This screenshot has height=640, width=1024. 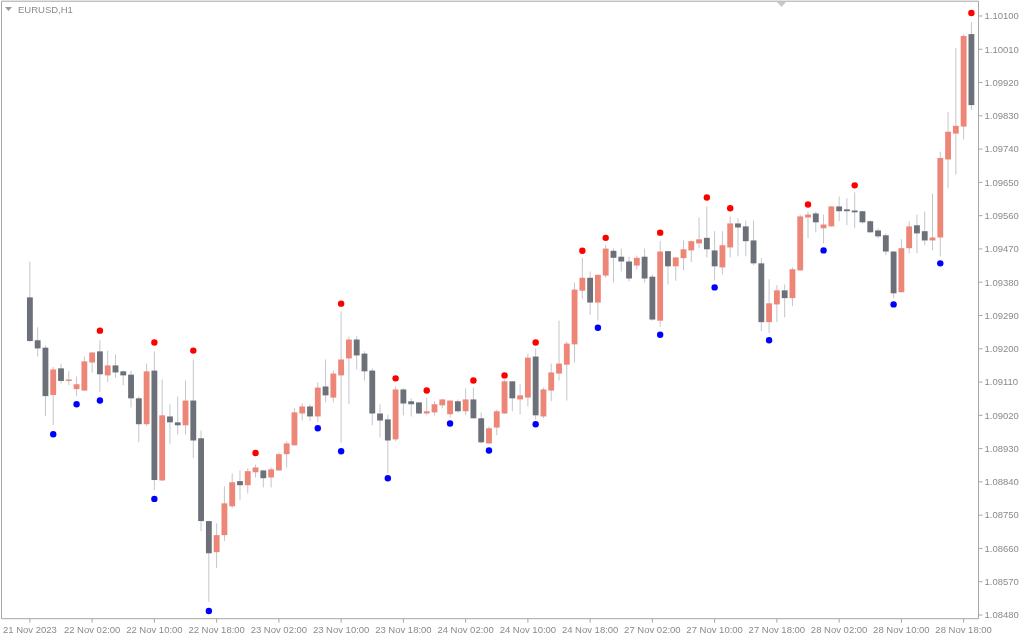 What do you see at coordinates (1001, 582) in the screenshot?
I see `y-tick-label: 1.08570` at bounding box center [1001, 582].